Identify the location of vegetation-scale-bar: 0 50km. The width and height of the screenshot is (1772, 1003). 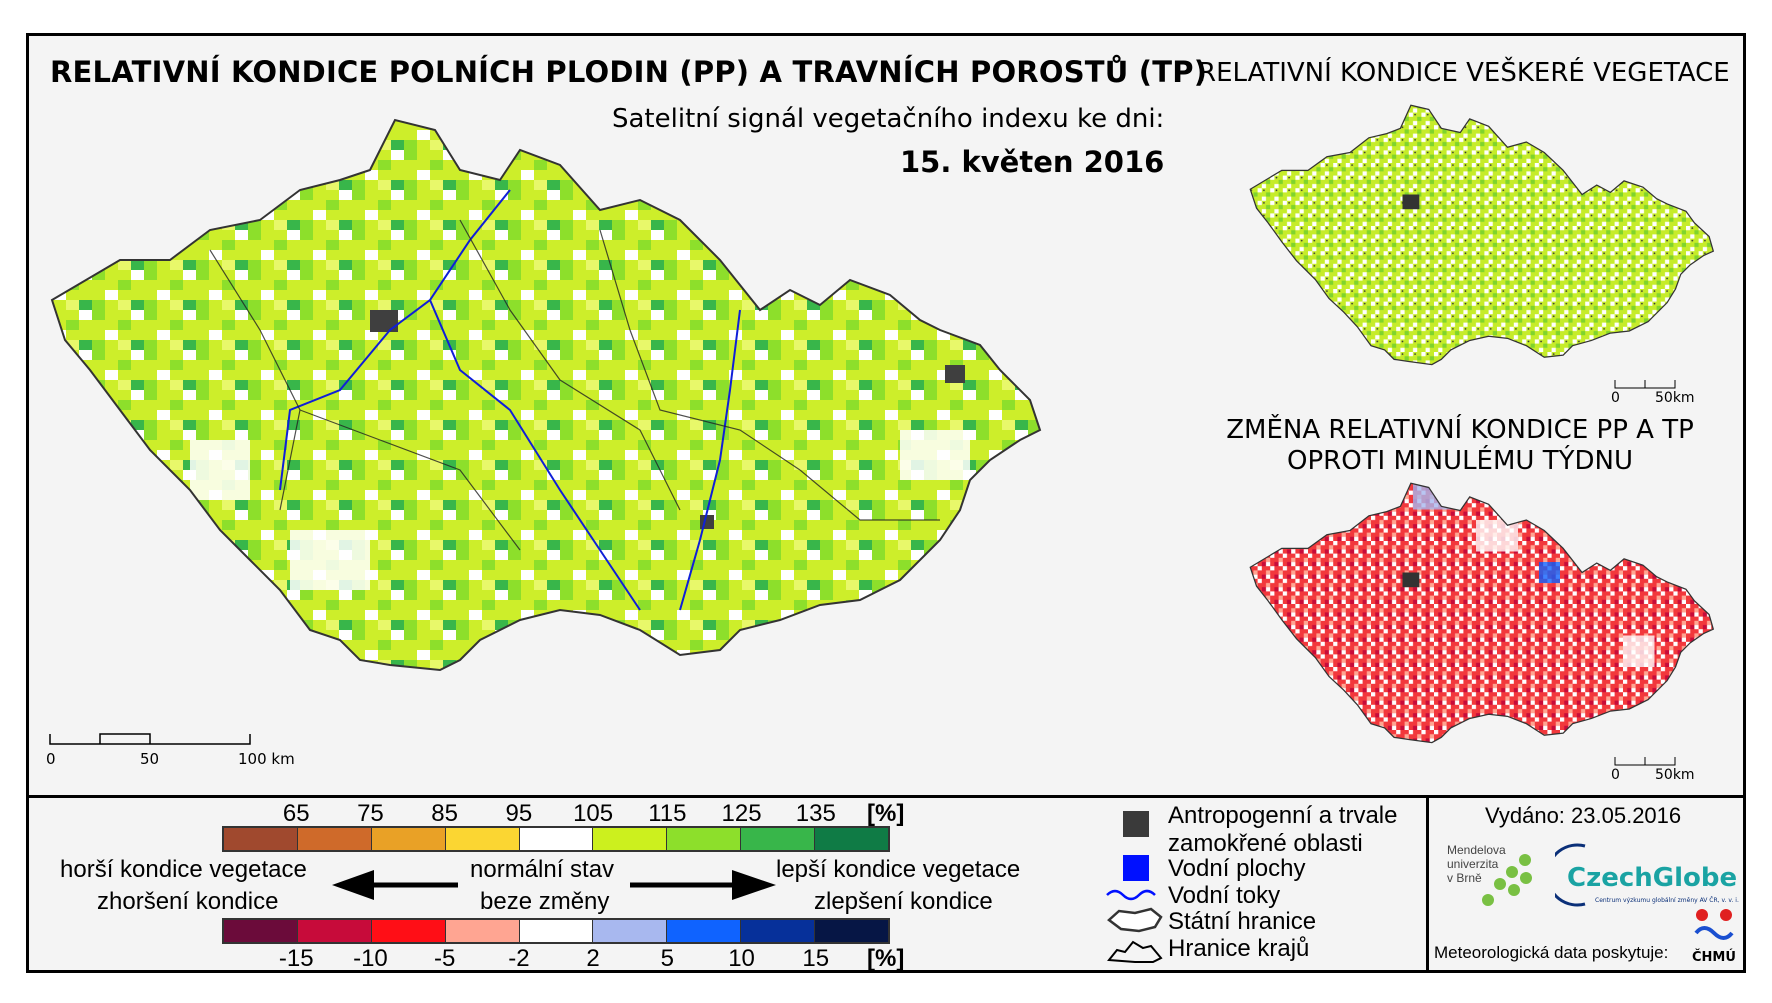
(1653, 393).